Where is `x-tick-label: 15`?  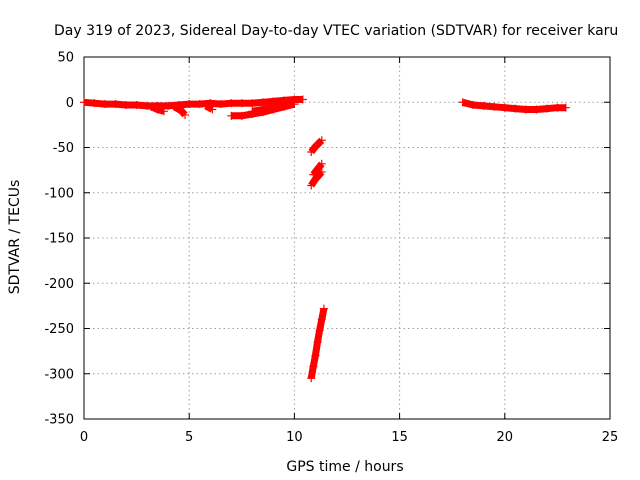 x-tick-label: 15 is located at coordinates (399, 437).